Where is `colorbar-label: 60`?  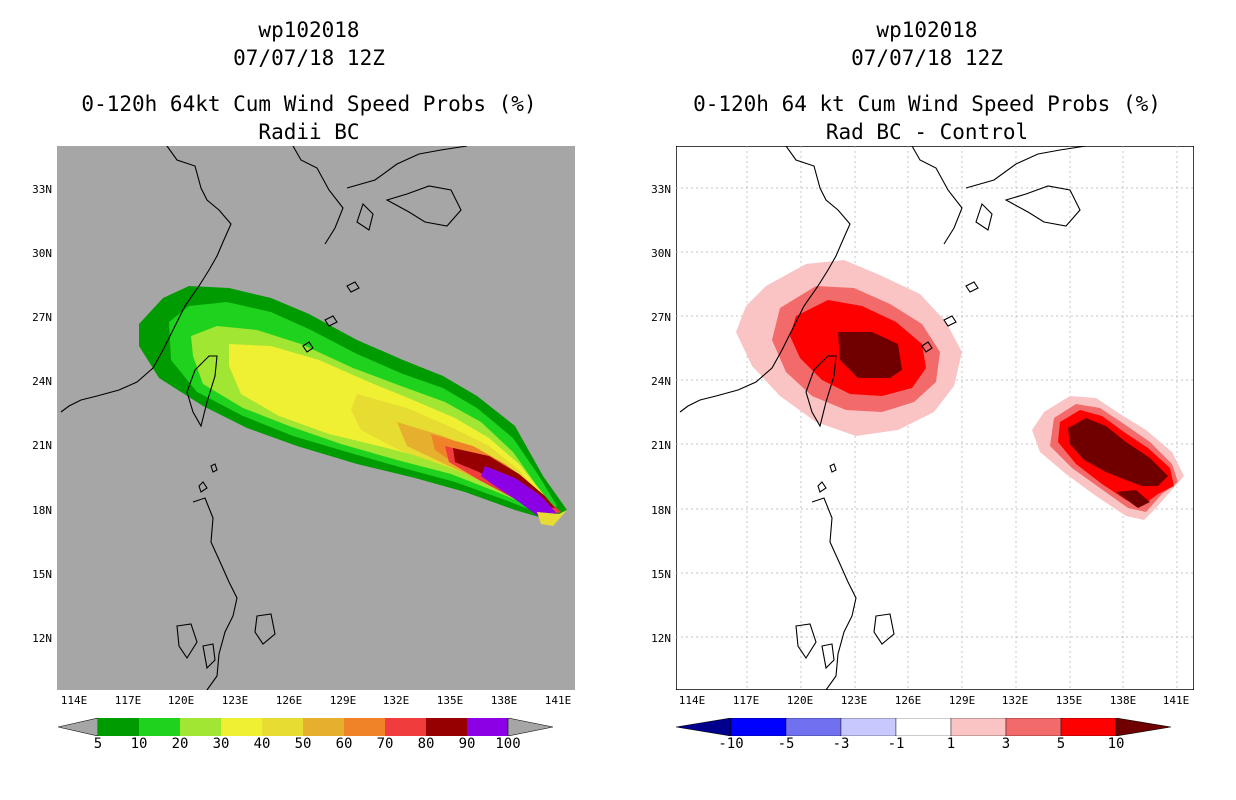
colorbar-label: 60 is located at coordinates (344, 744).